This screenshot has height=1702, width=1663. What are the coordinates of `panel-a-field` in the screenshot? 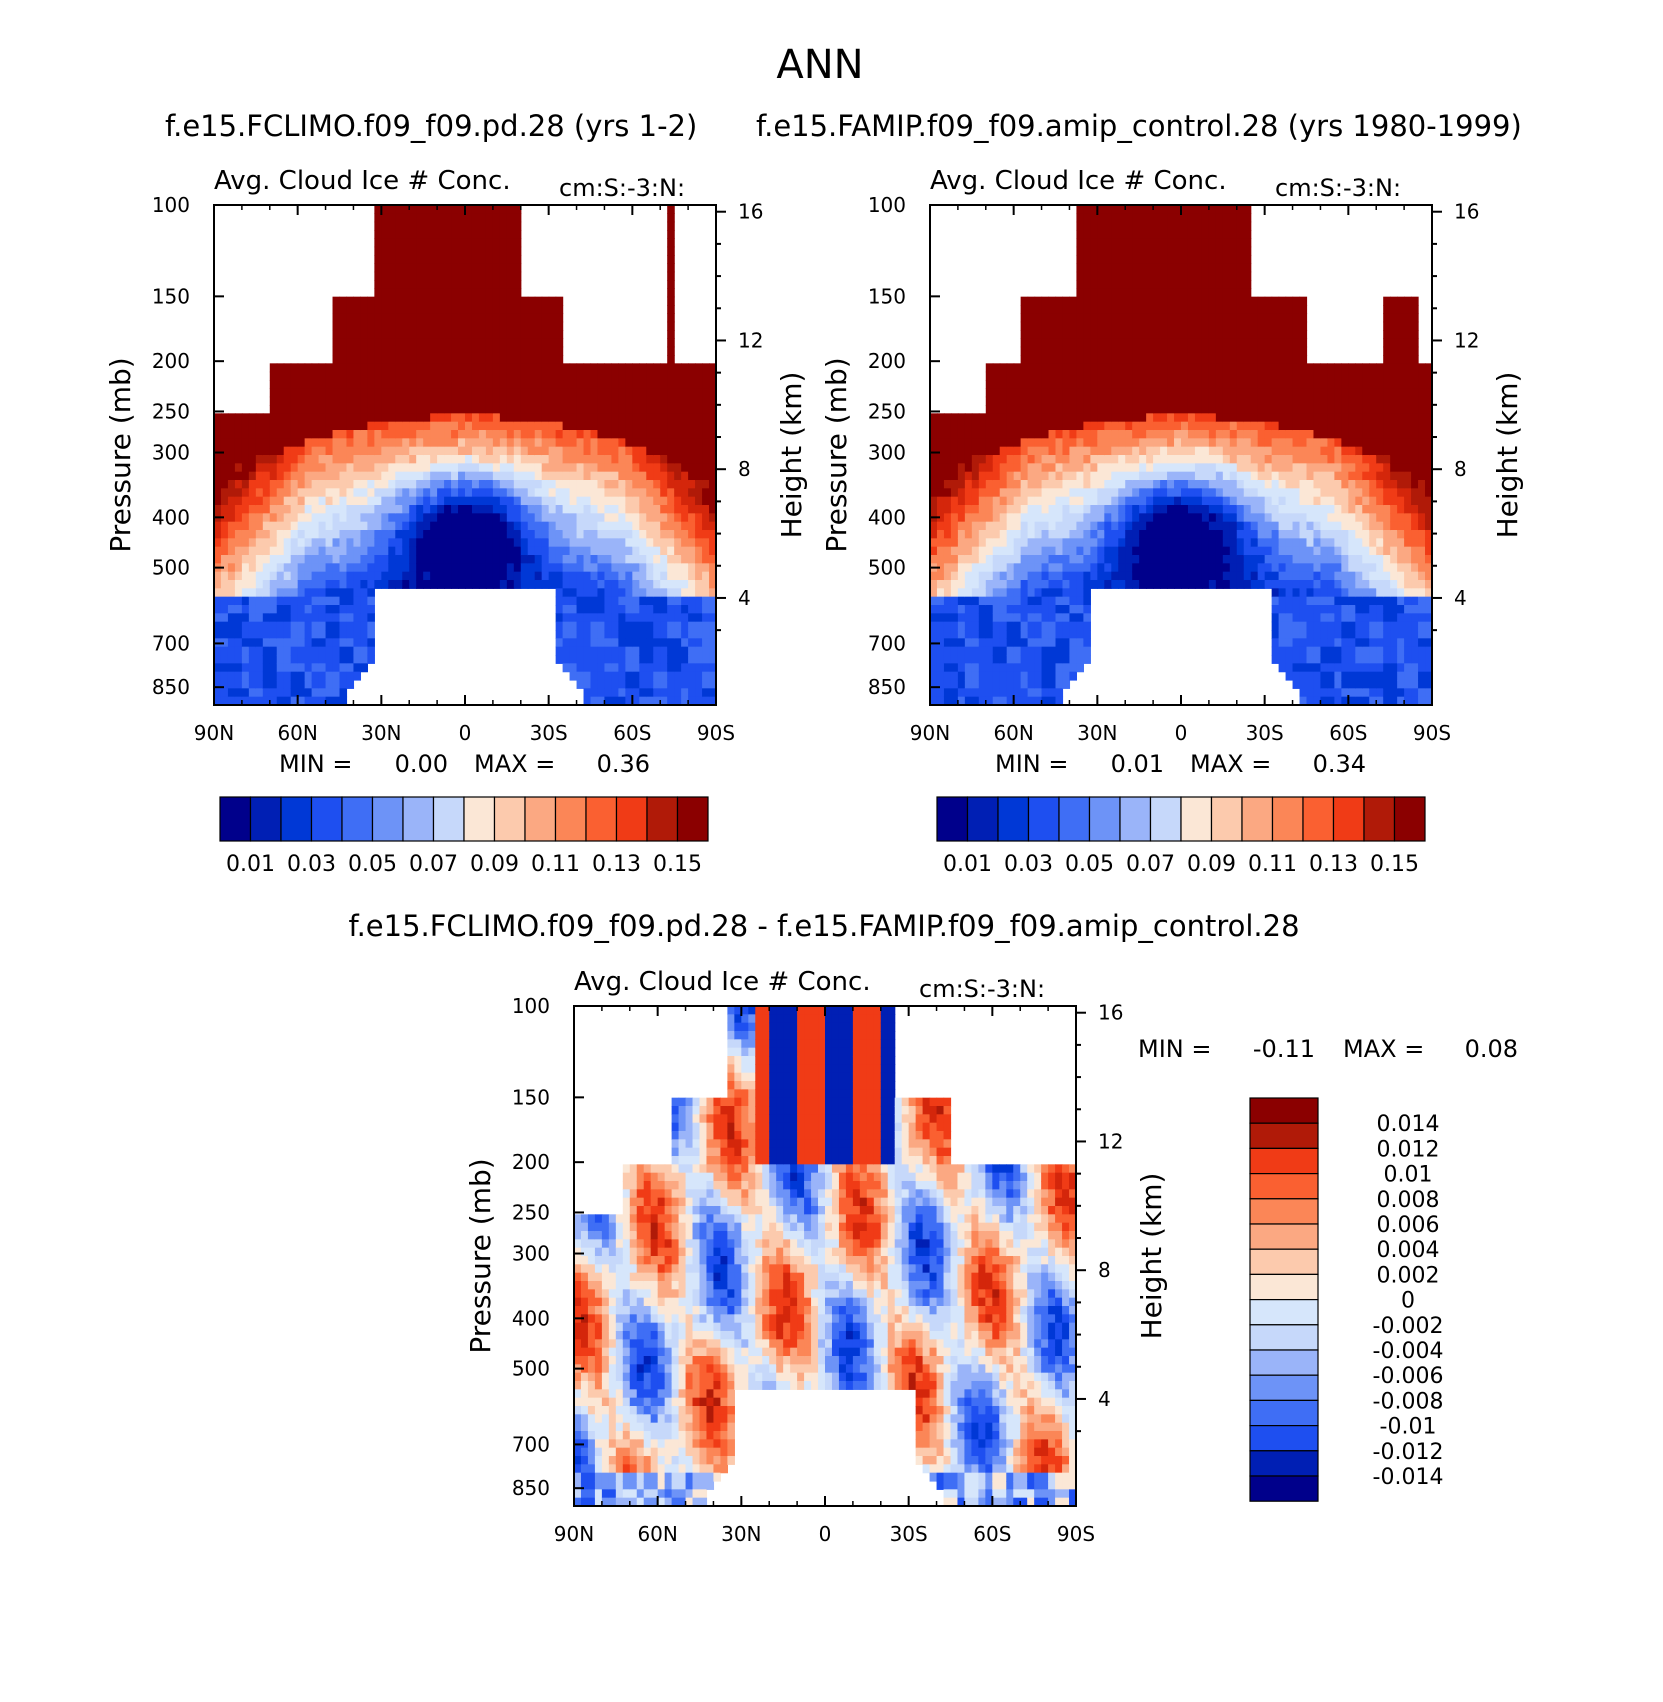 It's located at (465, 455).